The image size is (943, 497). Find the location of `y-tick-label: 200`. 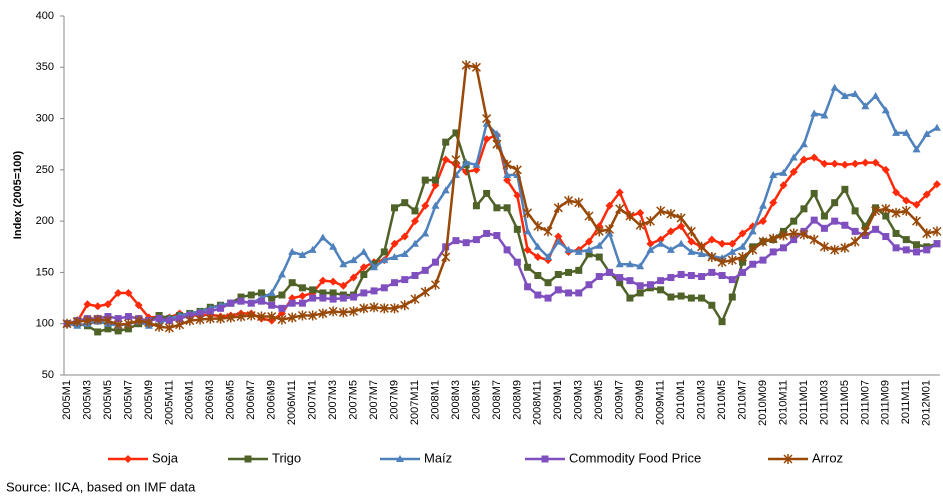

y-tick-label: 200 is located at coordinates (45, 221).